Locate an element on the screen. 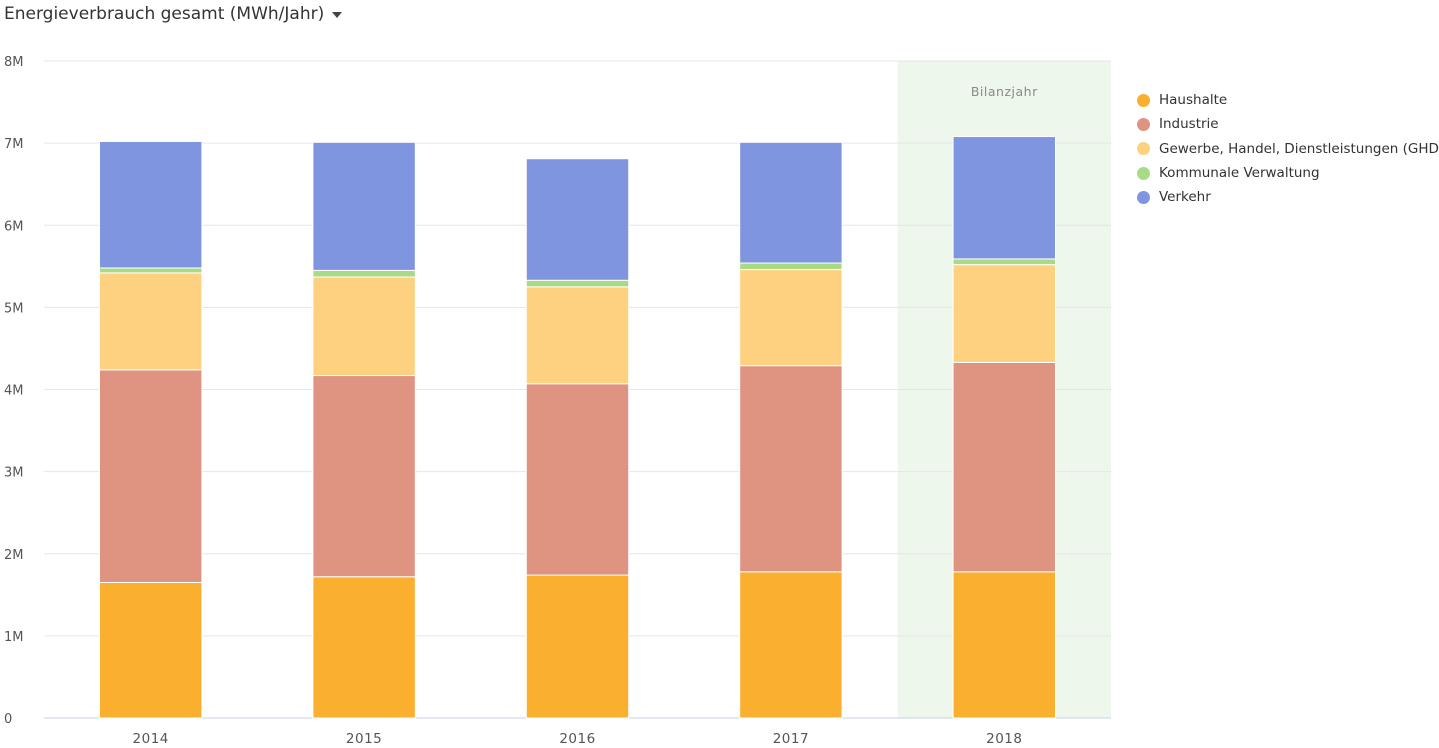 Image resolution: width=1439 pixels, height=748 pixels. y-tick-label: 6M is located at coordinates (14, 226).